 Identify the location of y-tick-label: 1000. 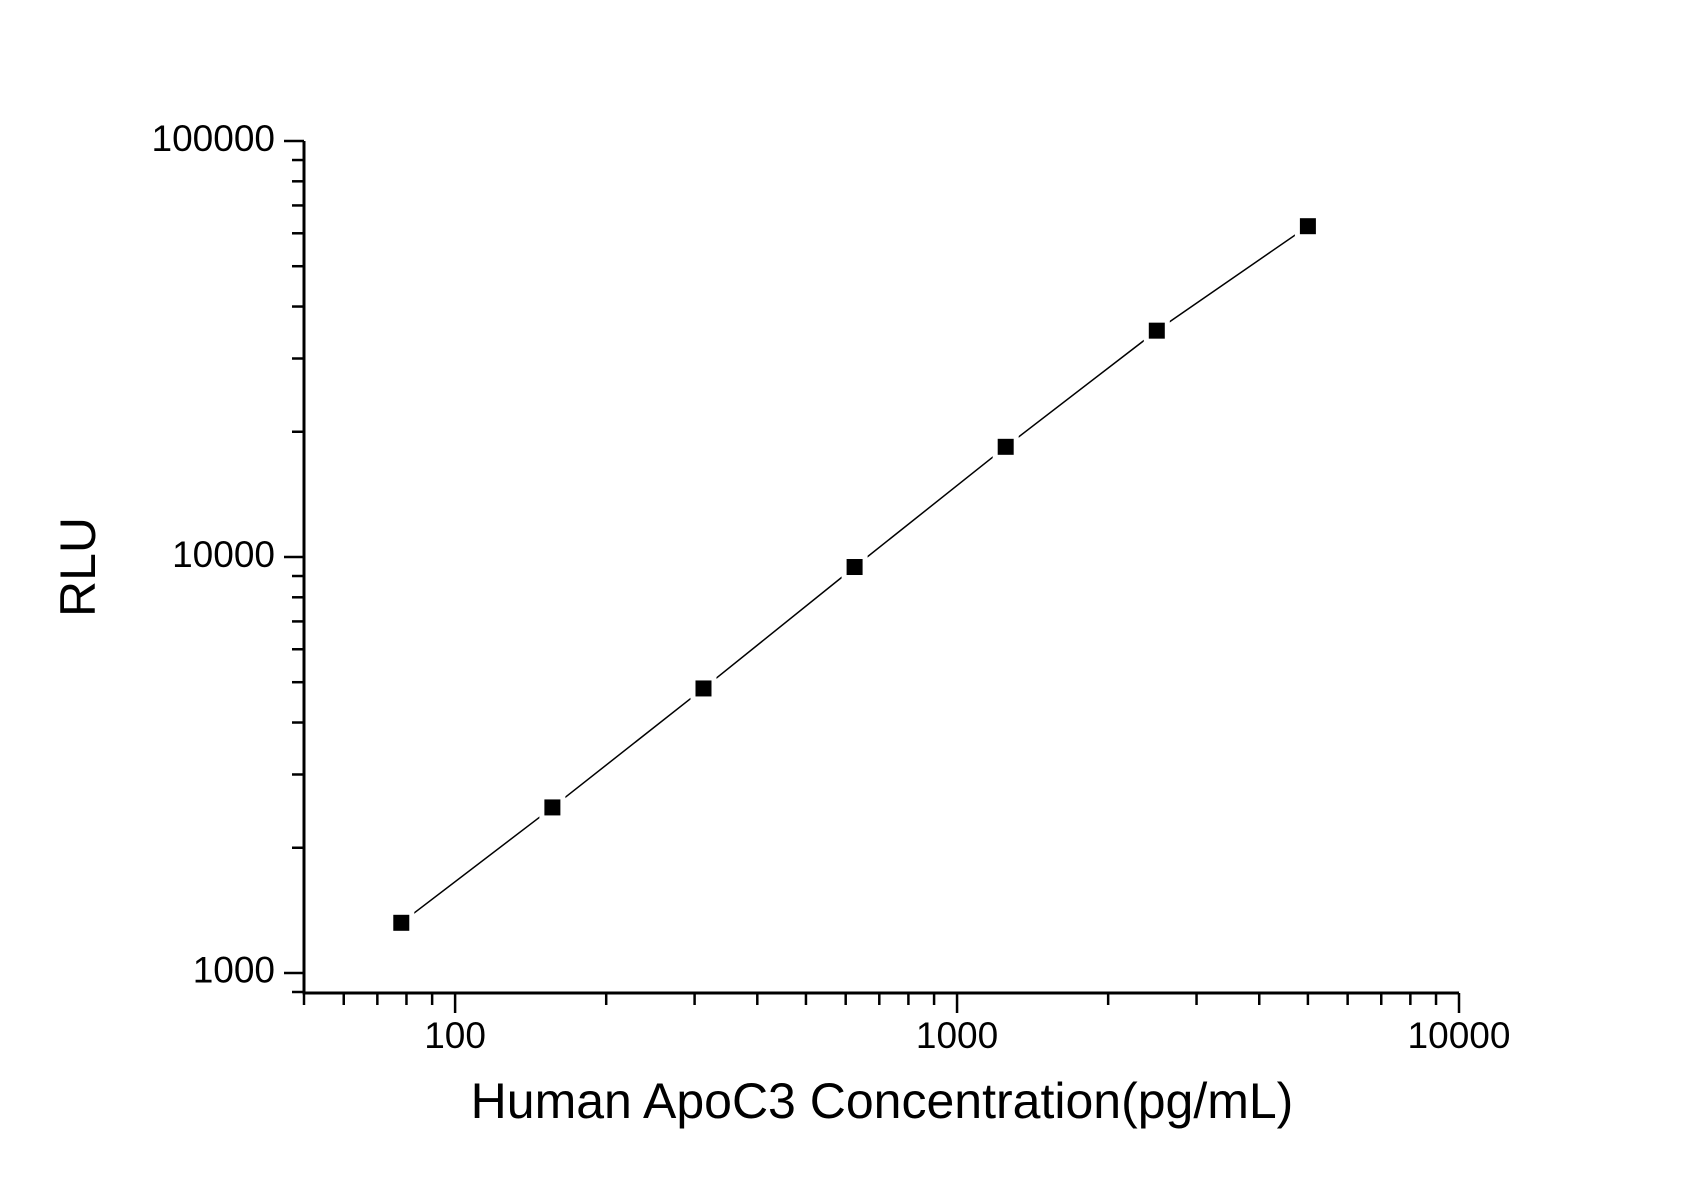
(234, 970).